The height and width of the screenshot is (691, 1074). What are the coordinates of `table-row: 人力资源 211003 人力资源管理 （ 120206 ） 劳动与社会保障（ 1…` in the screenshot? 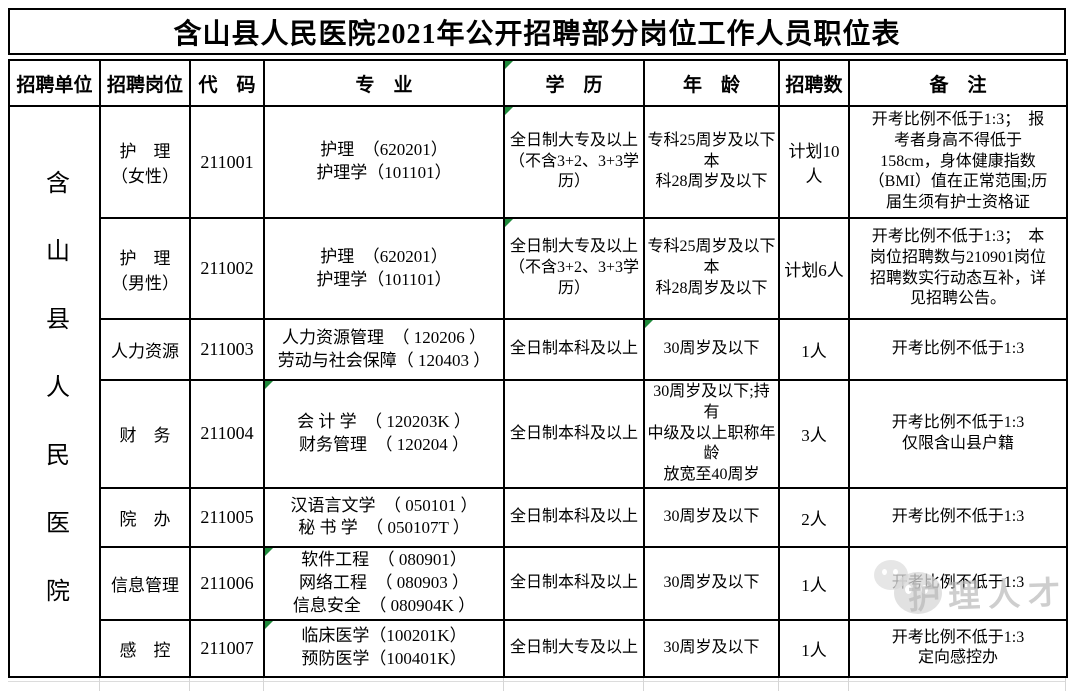 It's located at (538, 349).